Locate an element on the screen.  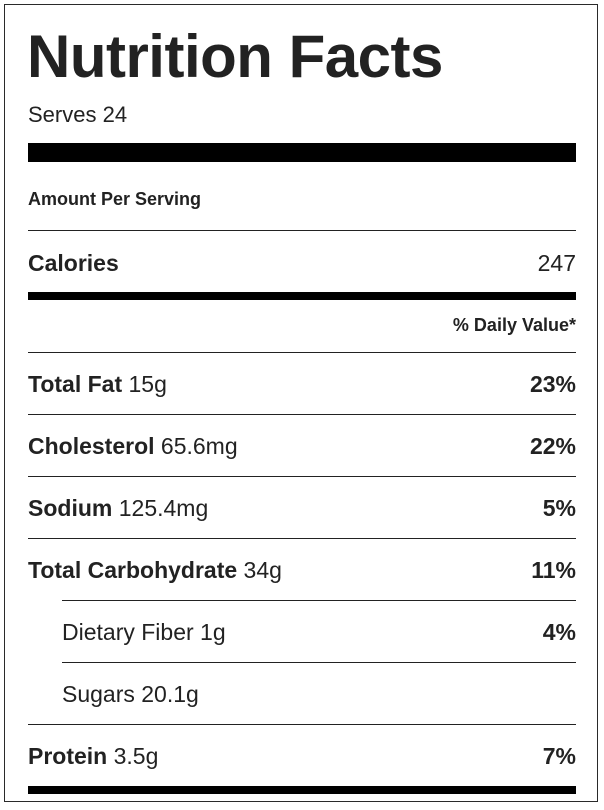
calories-value: 247 is located at coordinates (556, 262).